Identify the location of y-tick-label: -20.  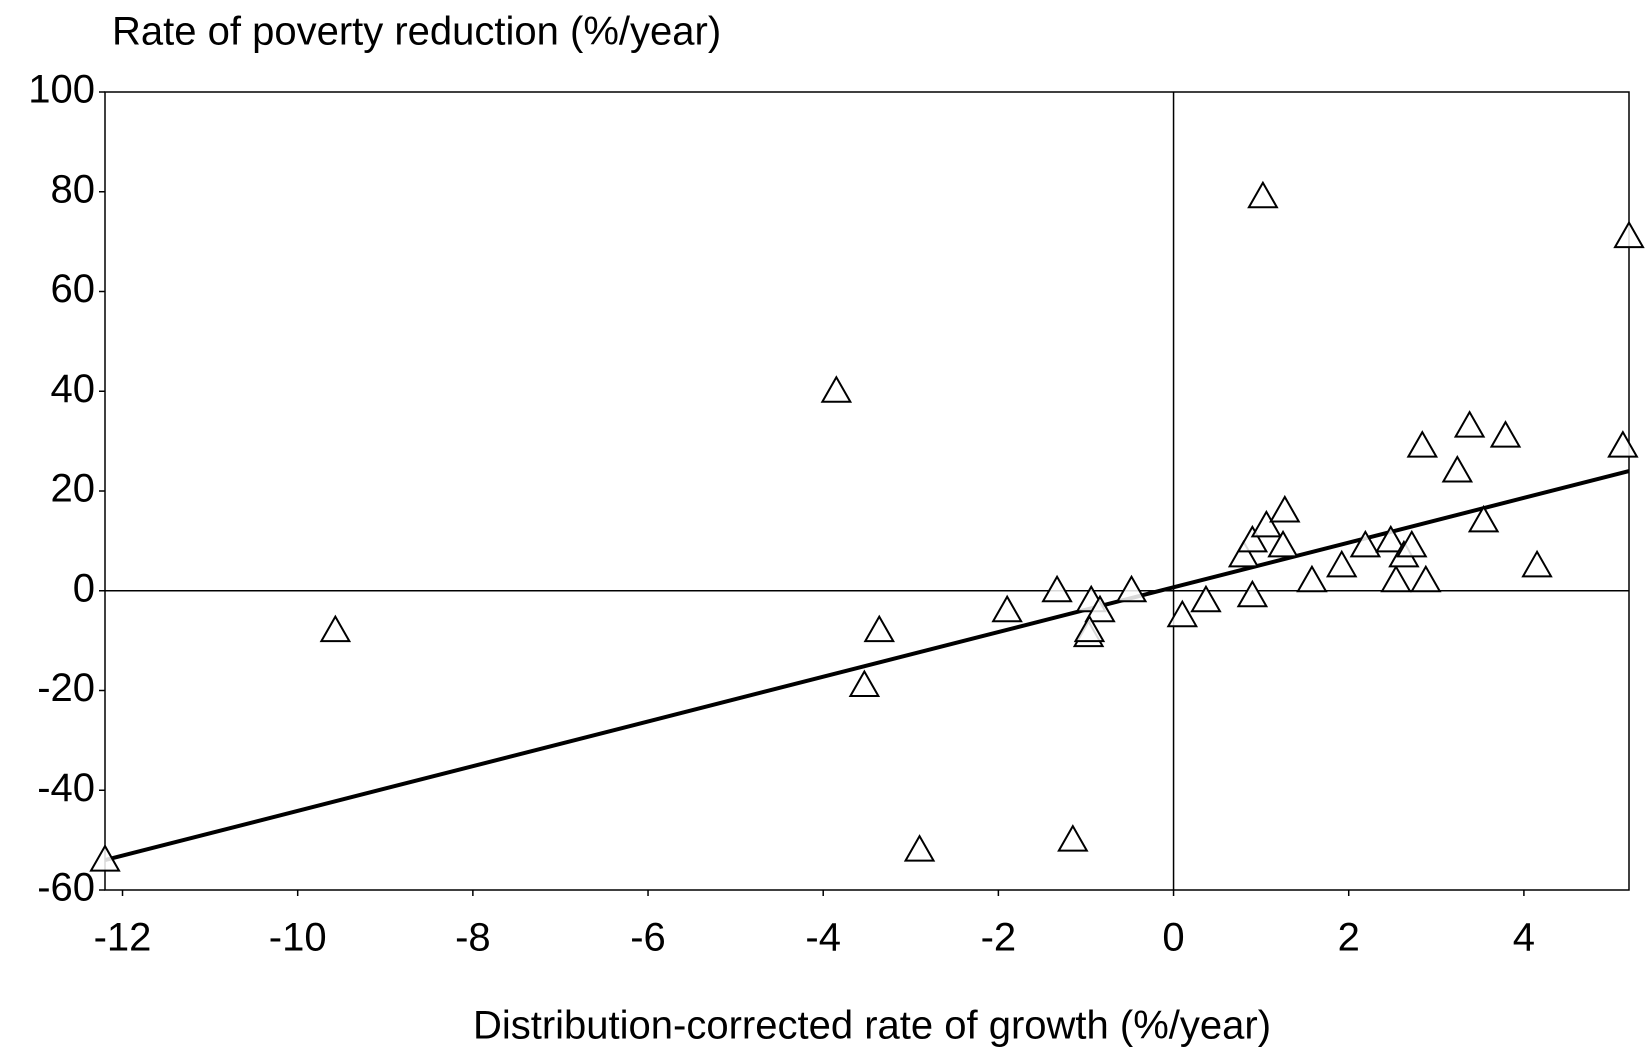
(66, 688).